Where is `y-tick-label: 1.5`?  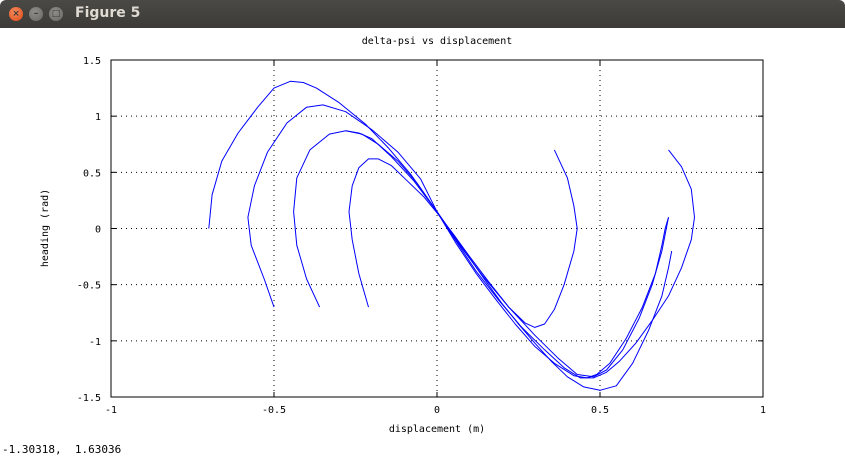 y-tick-label: 1.5 is located at coordinates (92, 61).